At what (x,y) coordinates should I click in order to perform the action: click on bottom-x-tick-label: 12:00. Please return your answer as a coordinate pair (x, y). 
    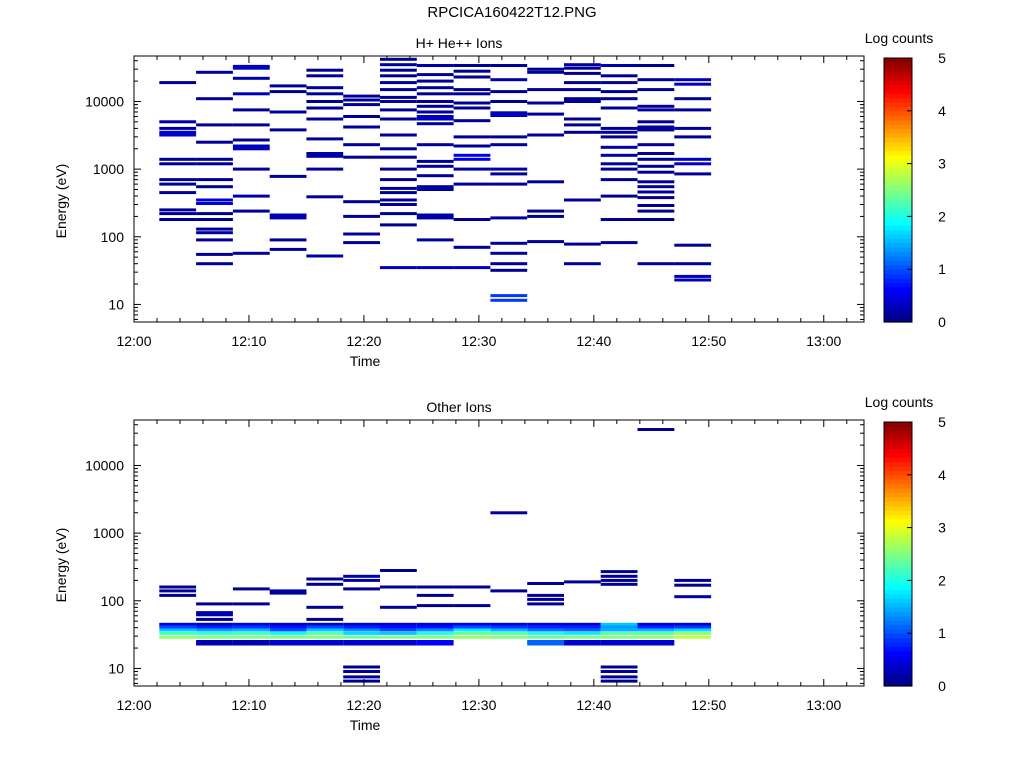
    Looking at the image, I should click on (133, 705).